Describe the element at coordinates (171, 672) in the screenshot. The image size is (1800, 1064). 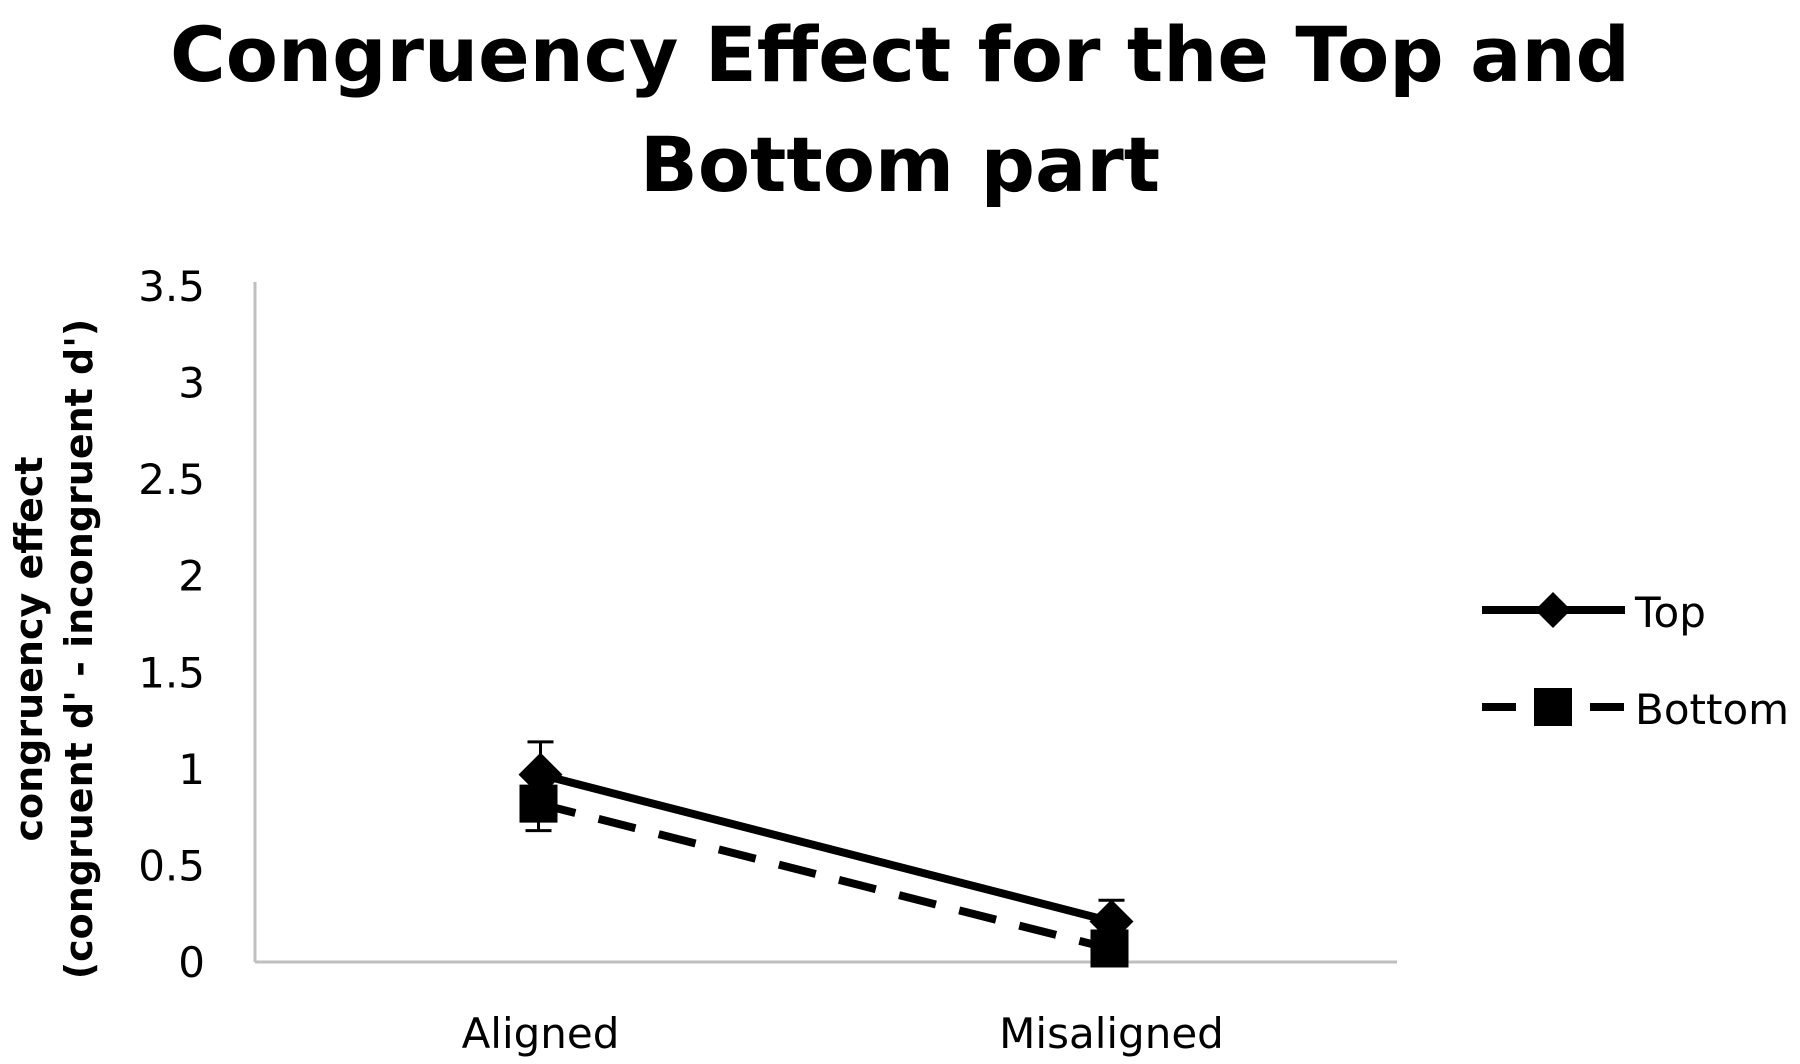
I see `y-tick-label: 1.5` at that location.